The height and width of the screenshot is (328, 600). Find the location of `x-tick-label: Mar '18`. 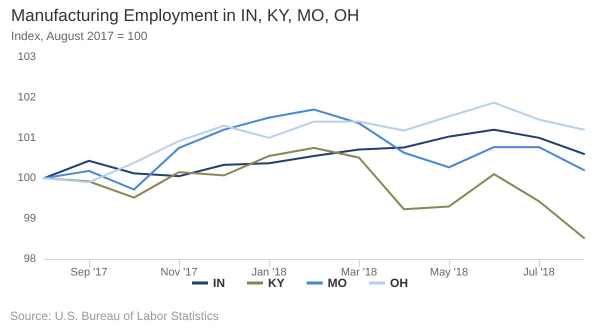

x-tick-label: Mar '18 is located at coordinates (359, 272).